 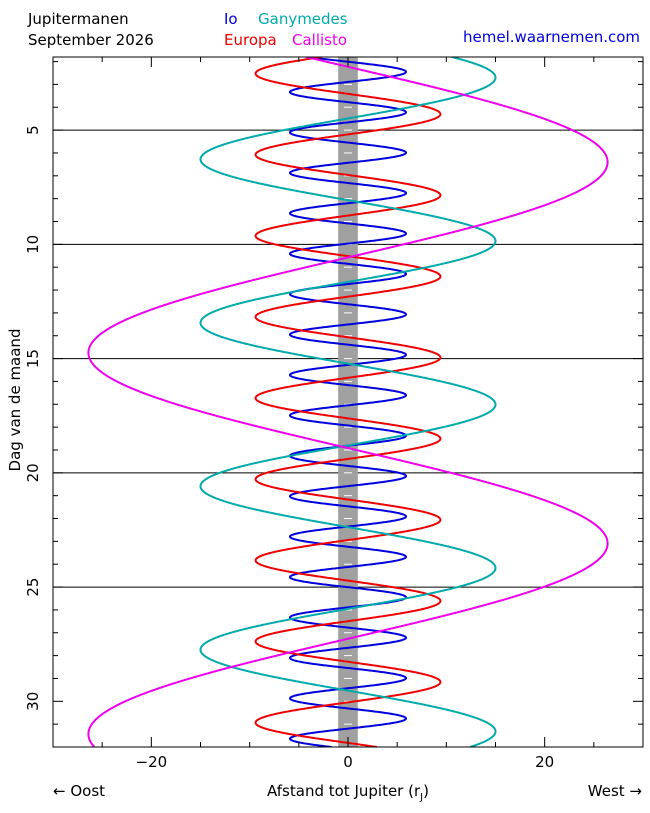 What do you see at coordinates (33, 244) in the screenshot?
I see `y-tick-label: 10` at bounding box center [33, 244].